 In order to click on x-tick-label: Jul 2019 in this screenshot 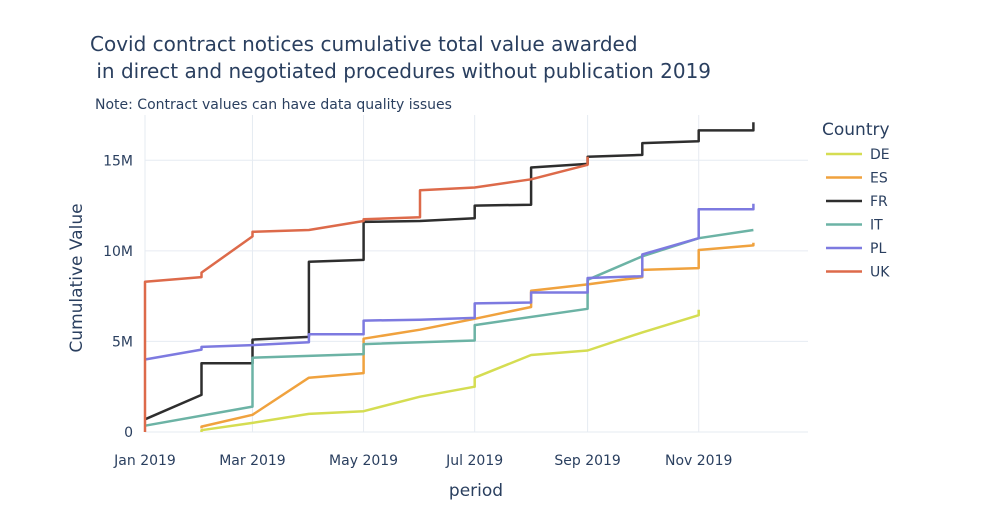, I will do `click(474, 461)`.